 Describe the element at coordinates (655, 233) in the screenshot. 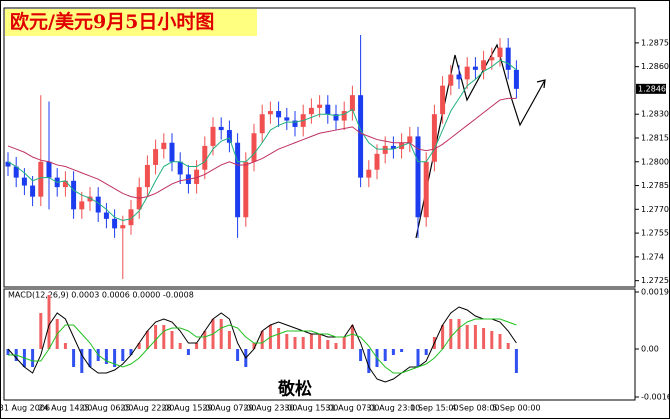

I see `y-tick-label: 1.2755` at that location.